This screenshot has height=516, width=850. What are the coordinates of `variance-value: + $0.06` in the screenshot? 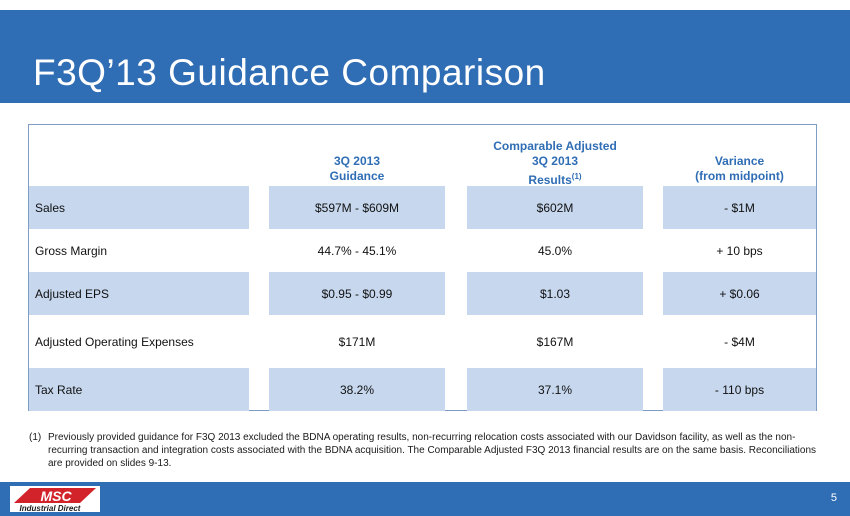 It's located at (739, 293).